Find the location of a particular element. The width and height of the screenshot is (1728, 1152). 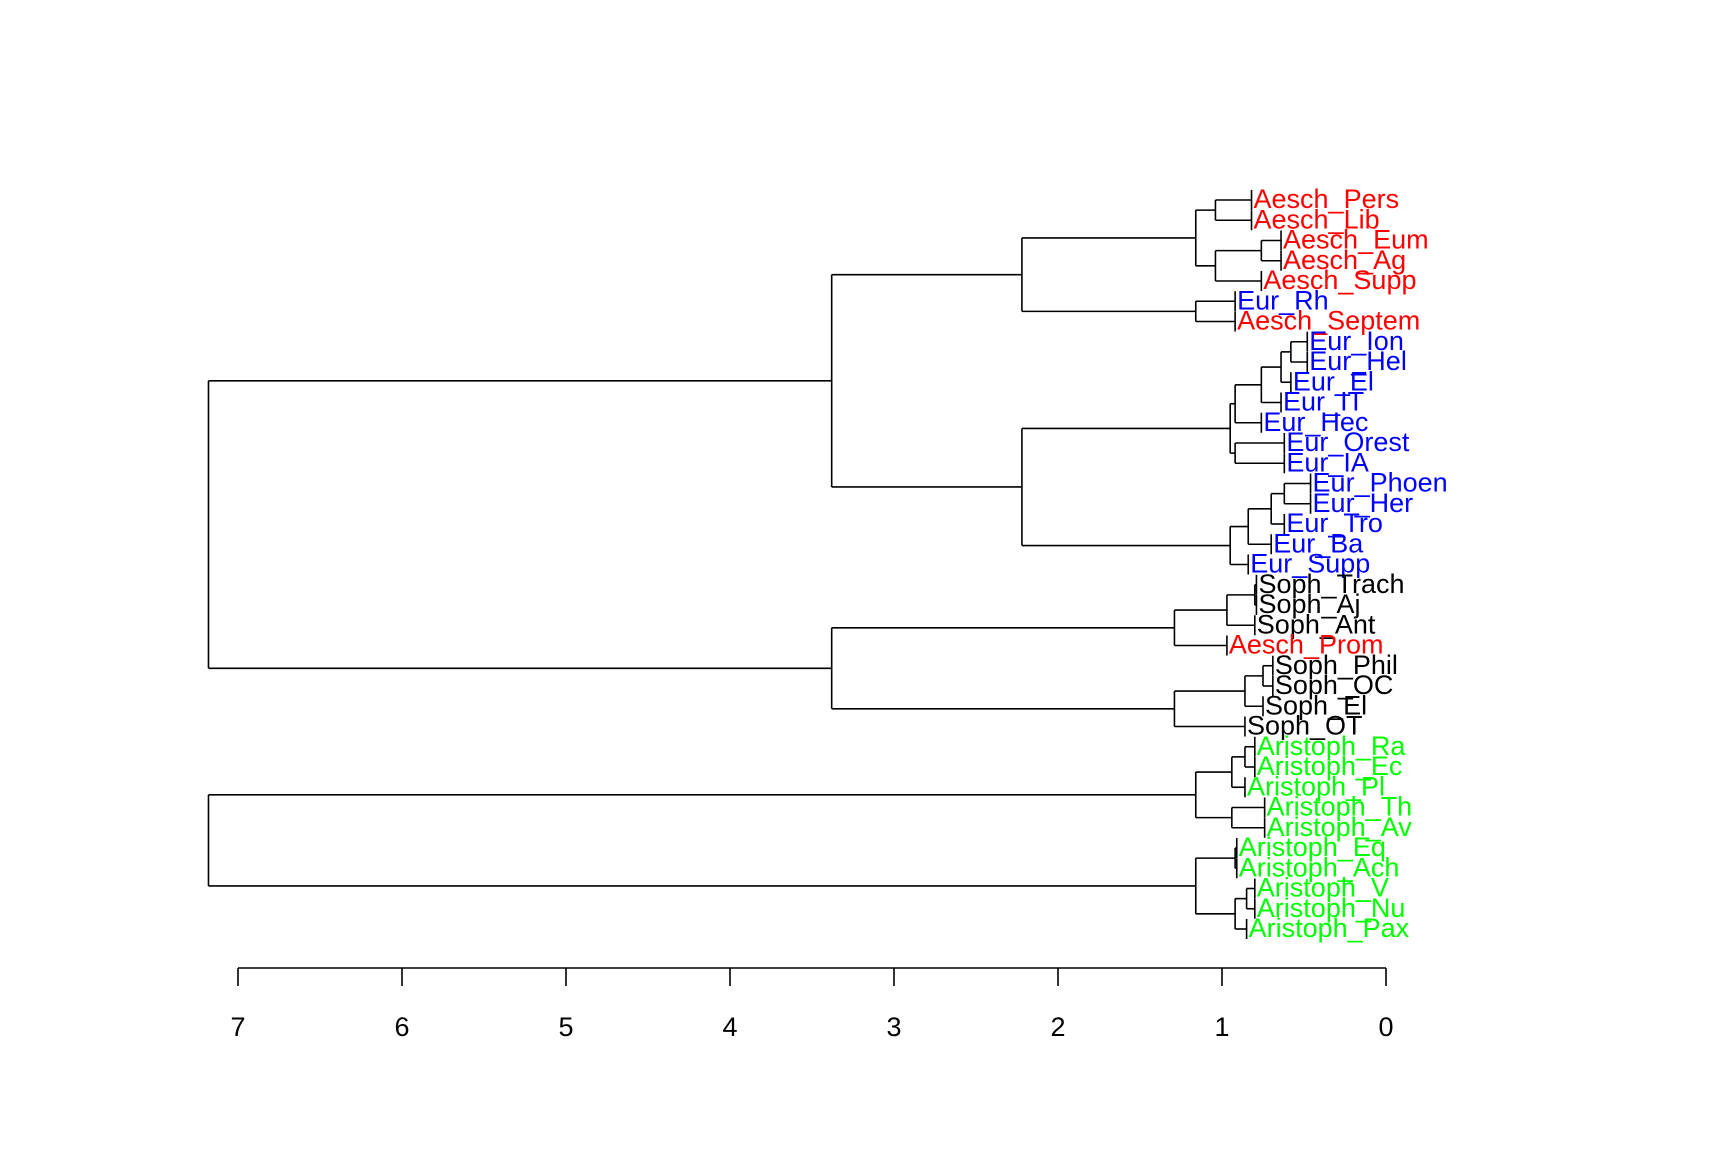

leaf-label: Eur_Supp is located at coordinates (1310, 564).